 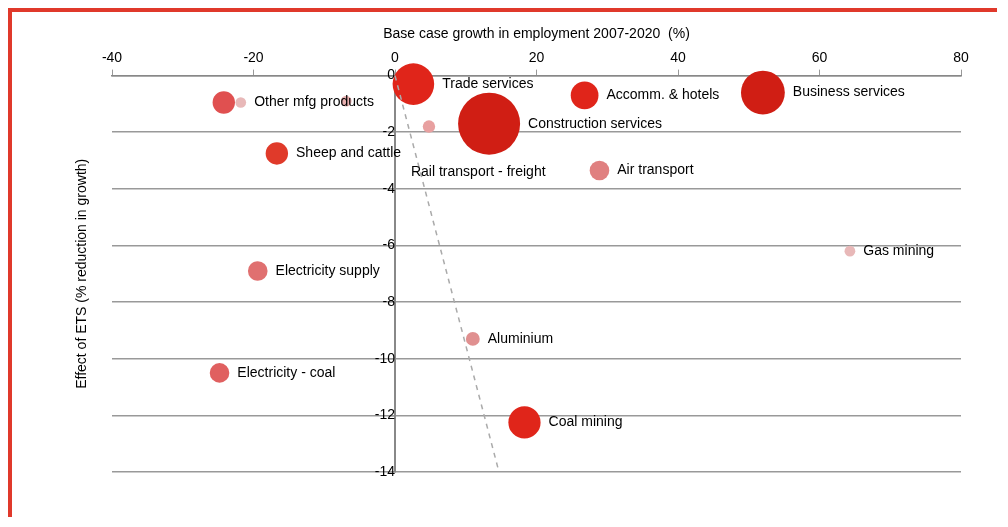 I want to click on y-tick-label: -2, so click(x=389, y=131).